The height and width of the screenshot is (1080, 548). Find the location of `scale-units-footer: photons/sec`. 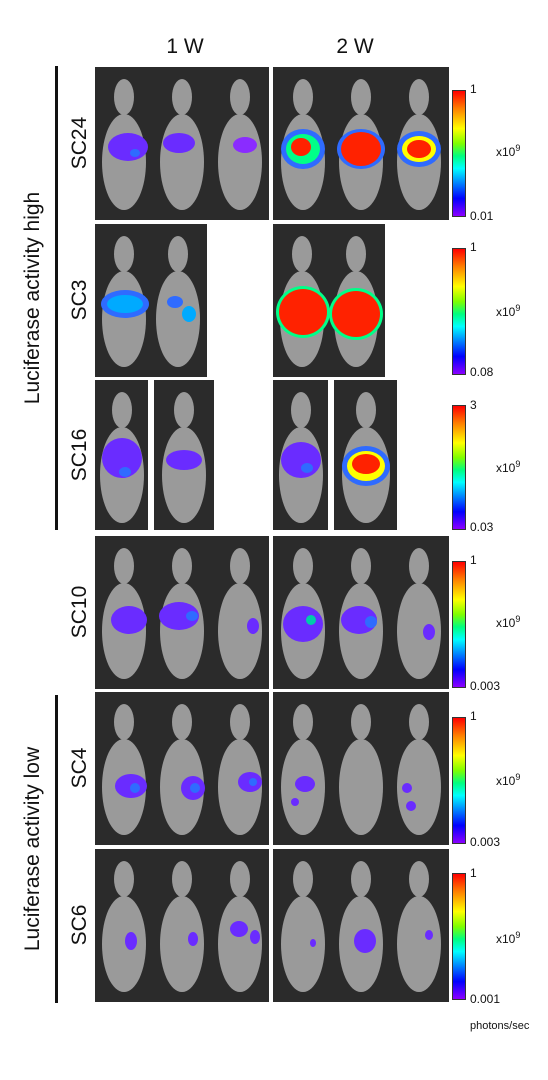

scale-units-footer: photons/sec is located at coordinates (500, 1026).